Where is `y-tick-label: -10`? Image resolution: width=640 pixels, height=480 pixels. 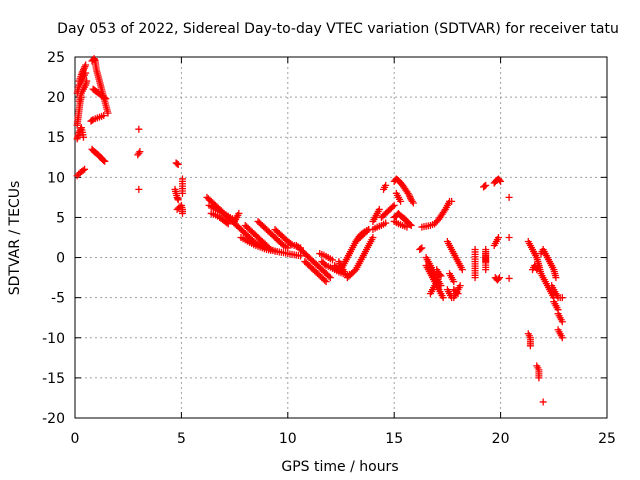
y-tick-label: -10 is located at coordinates (53, 339).